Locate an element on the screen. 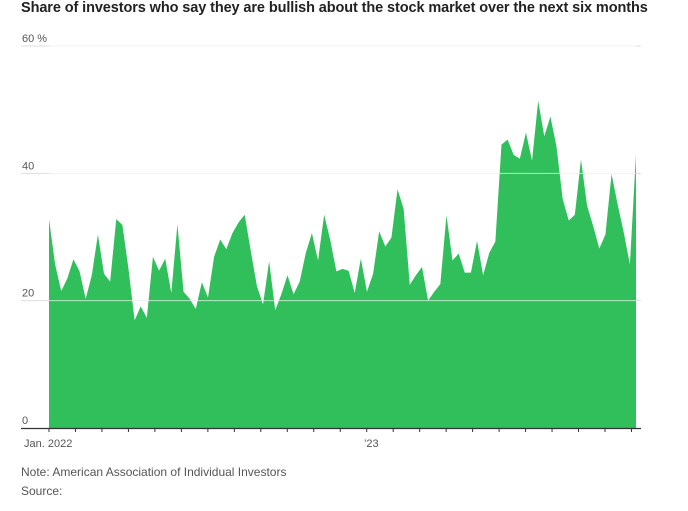  y-tick-label: 20 is located at coordinates (28, 294).